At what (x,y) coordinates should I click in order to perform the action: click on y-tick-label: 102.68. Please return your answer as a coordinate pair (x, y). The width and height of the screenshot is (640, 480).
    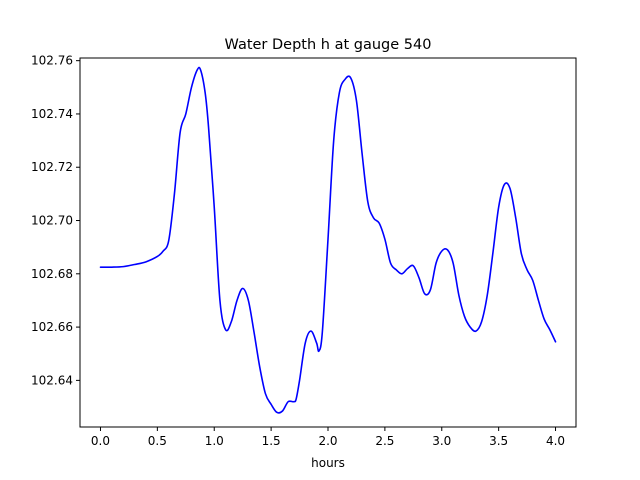
    Looking at the image, I should click on (52, 274).